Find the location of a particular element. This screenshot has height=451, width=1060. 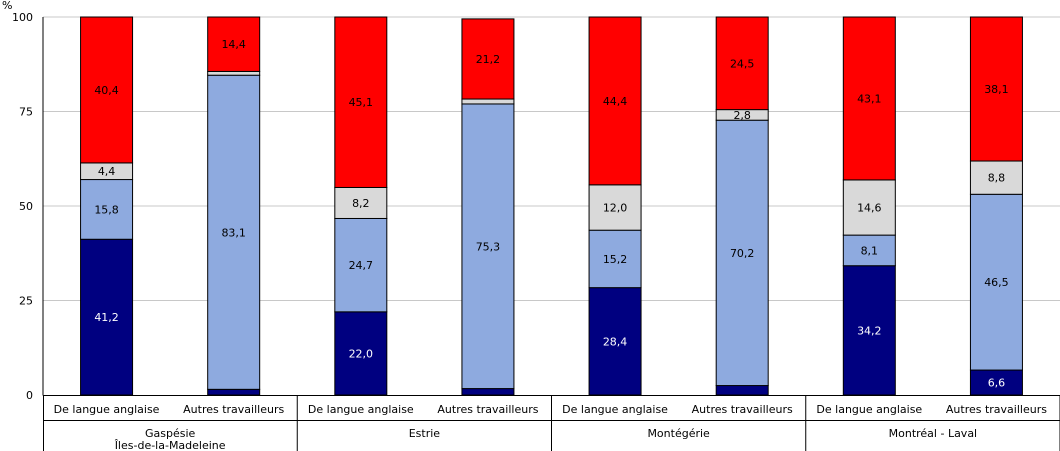

data-label: 70,2 is located at coordinates (742, 253).